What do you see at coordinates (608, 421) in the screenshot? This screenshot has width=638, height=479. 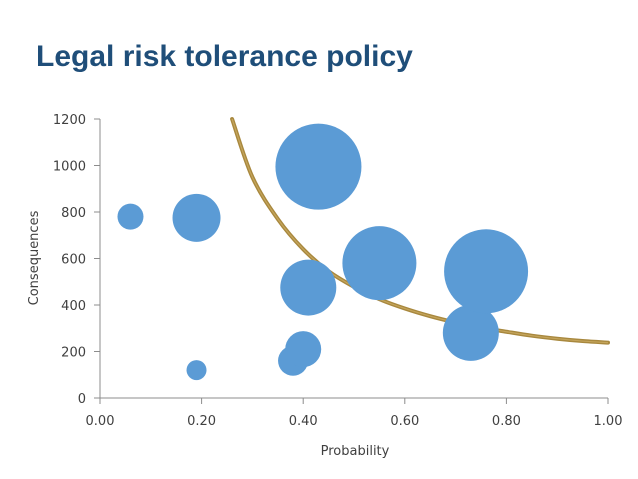 I see `x-tick-label: 1.00` at bounding box center [608, 421].